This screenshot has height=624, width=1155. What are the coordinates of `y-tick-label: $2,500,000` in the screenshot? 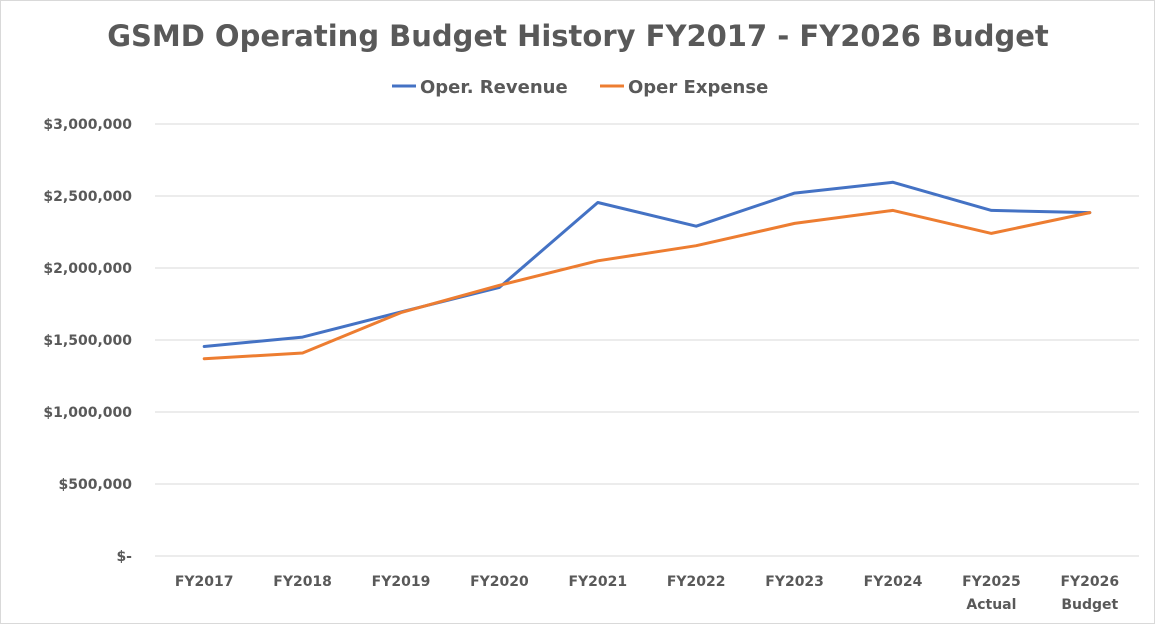 It's located at (87, 197).